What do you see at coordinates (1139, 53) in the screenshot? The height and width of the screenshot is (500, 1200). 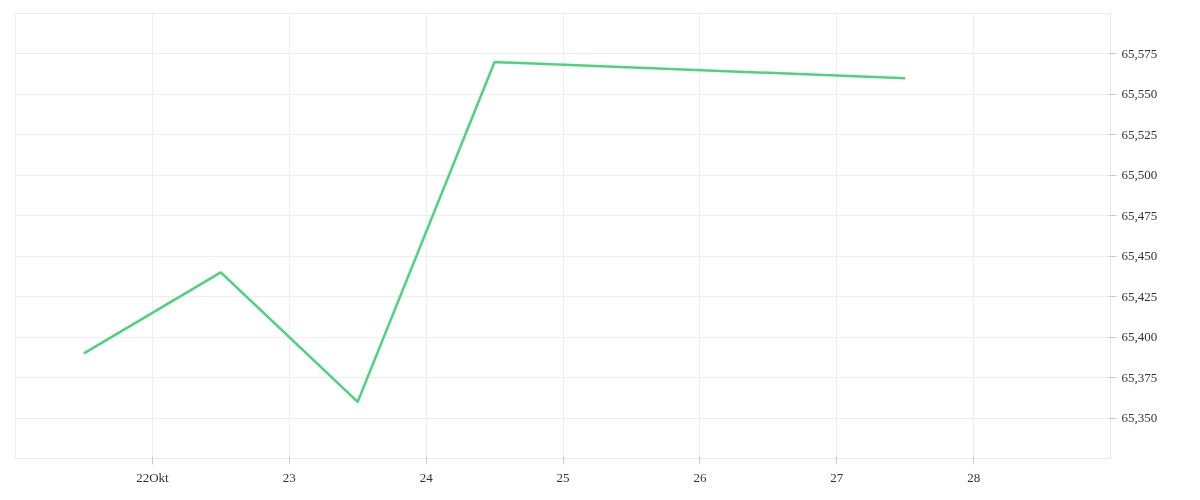 I see `y-tick-label: 65,575` at bounding box center [1139, 53].